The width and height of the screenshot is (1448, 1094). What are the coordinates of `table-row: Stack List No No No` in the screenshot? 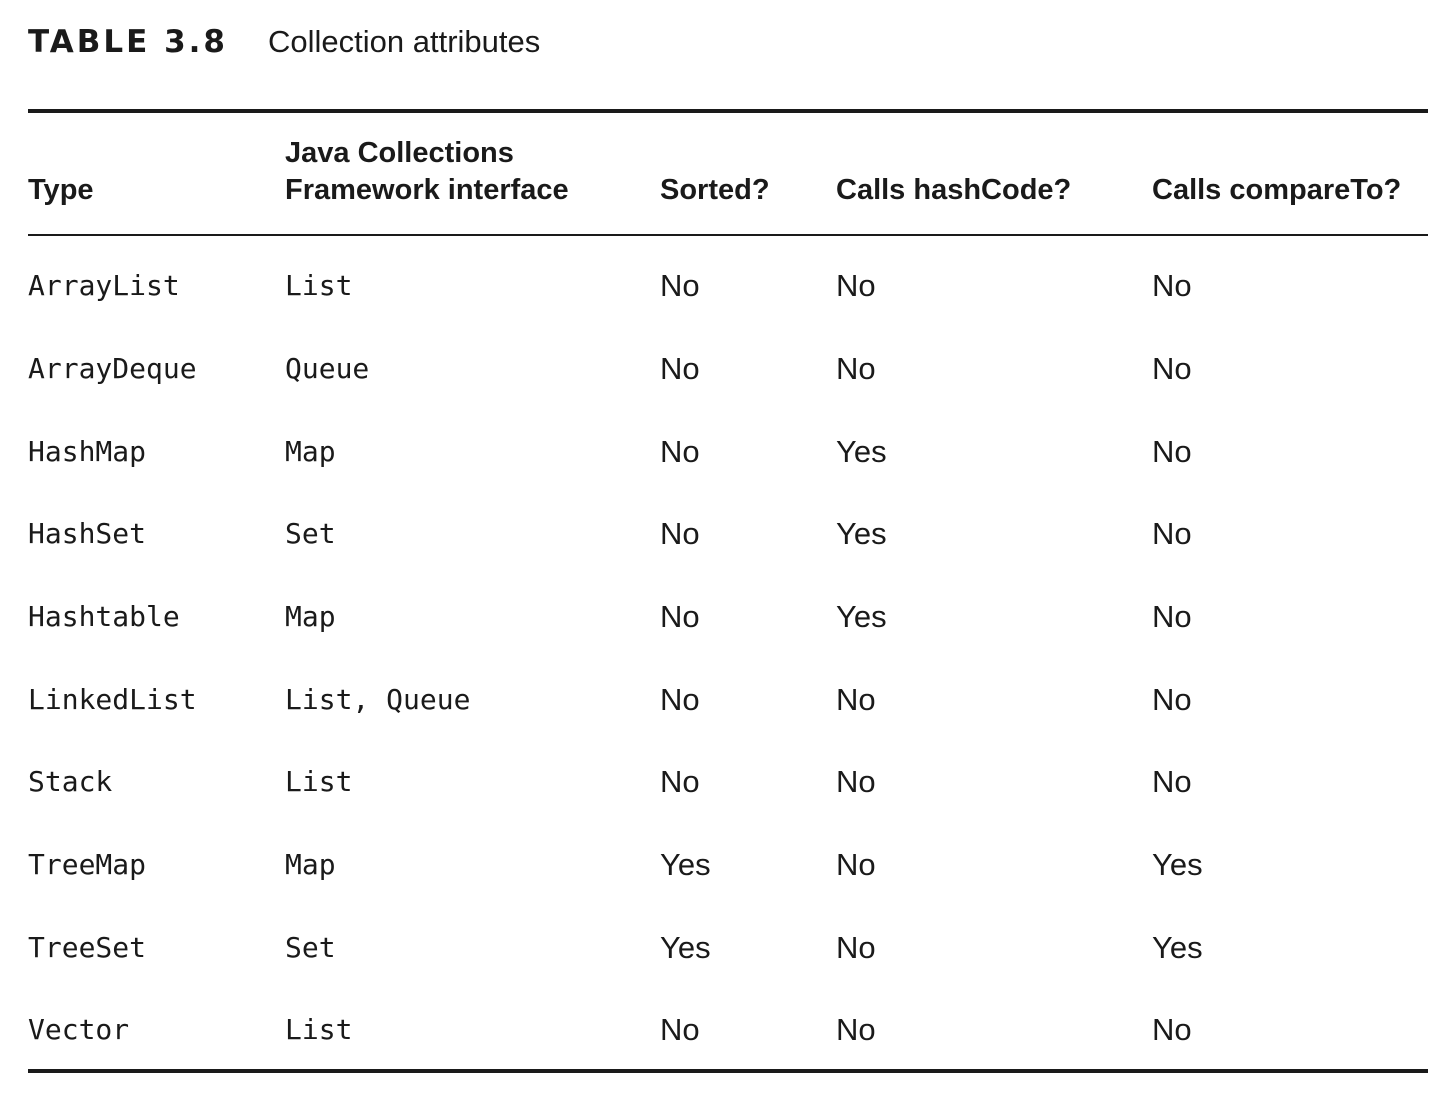 It's located at (724, 782).